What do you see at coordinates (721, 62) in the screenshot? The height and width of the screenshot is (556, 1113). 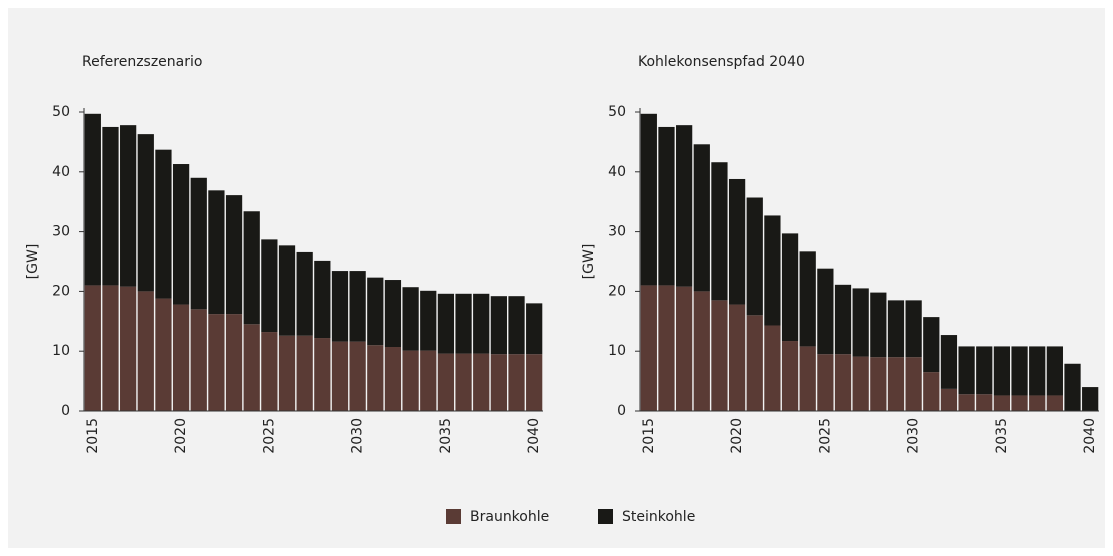 I see `chart-title: Kohlekonsenspfad 2040` at bounding box center [721, 62].